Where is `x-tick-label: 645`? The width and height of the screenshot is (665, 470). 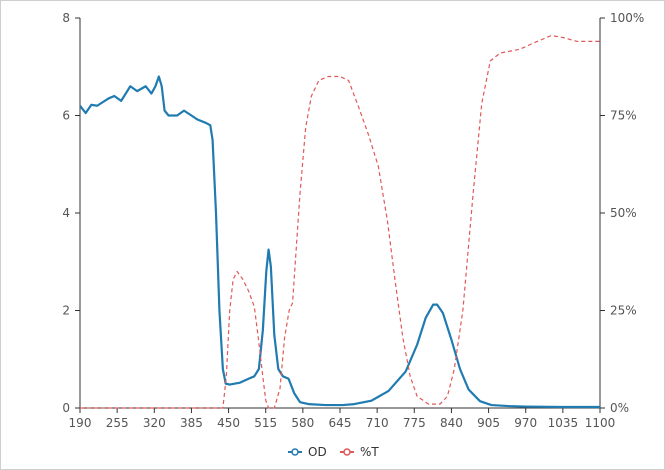 x-tick-label: 645 is located at coordinates (340, 423).